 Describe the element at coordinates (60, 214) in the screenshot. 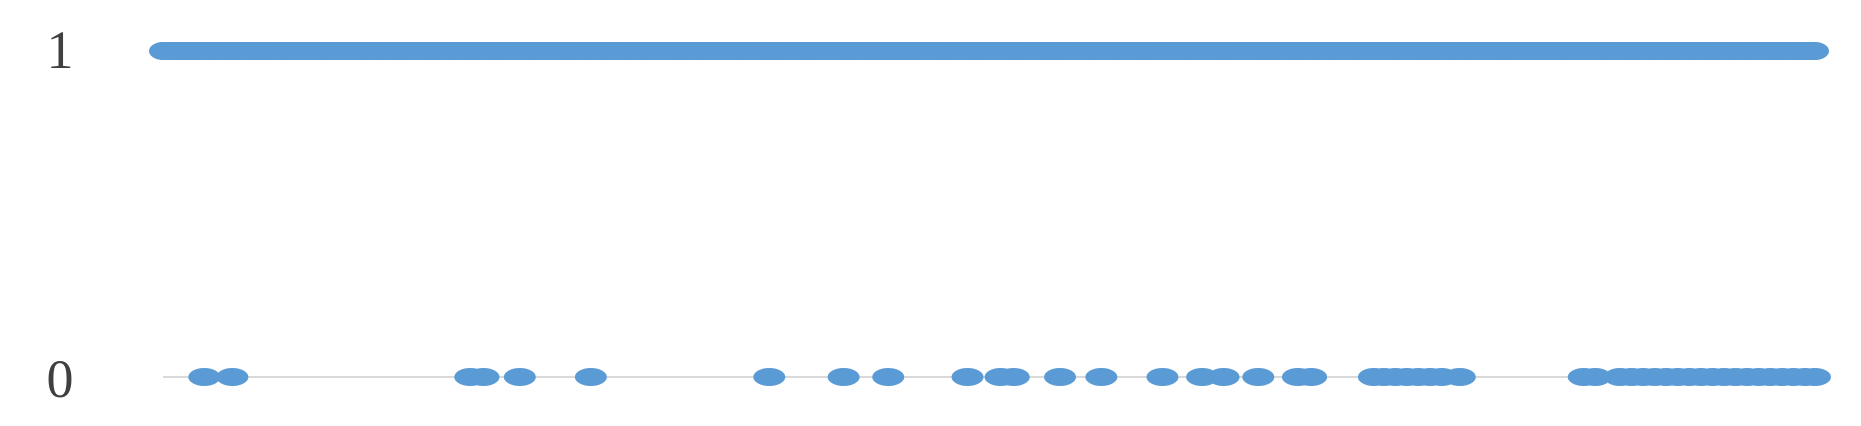

I see `y-axis-labels: 1 0` at that location.